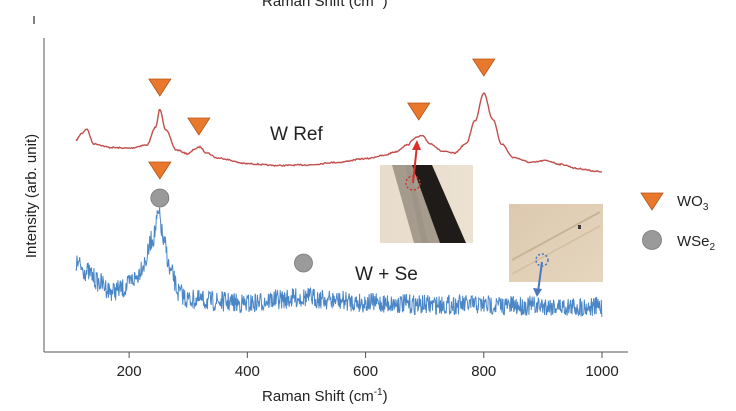 The height and width of the screenshot is (411, 736). I want to click on microscope-inset-w-se, so click(556, 250).